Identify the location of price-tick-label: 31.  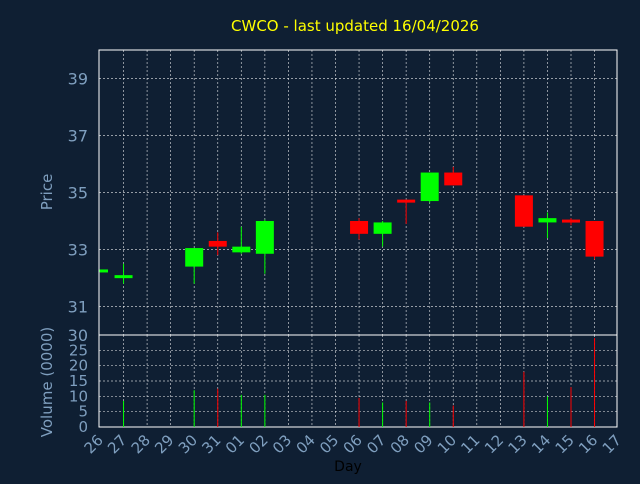
(78, 307).